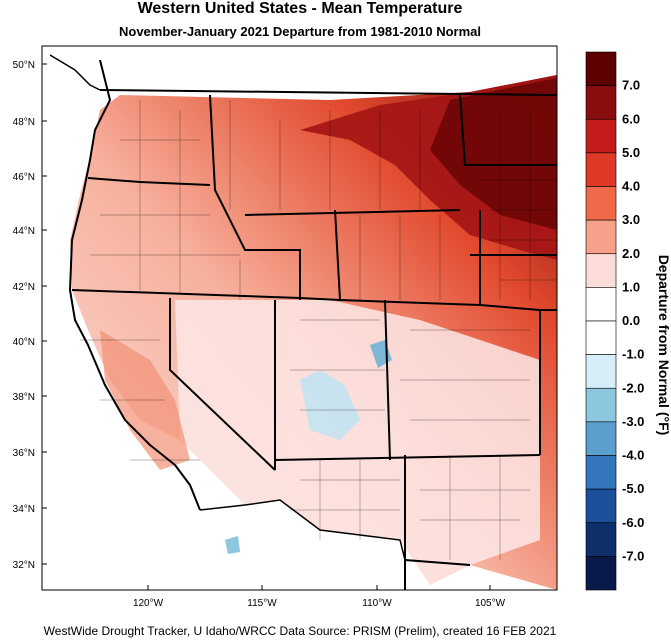  Describe the element at coordinates (335, 532) in the screenshot. I see `mexico-border` at that location.